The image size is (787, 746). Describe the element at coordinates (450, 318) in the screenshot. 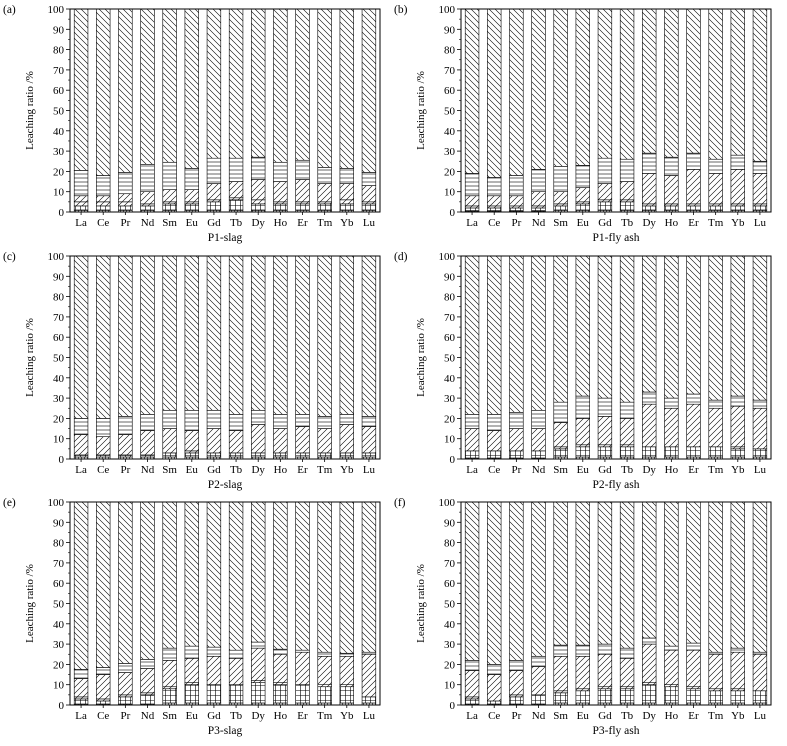

I see `y-tick-label: 70` at that location.